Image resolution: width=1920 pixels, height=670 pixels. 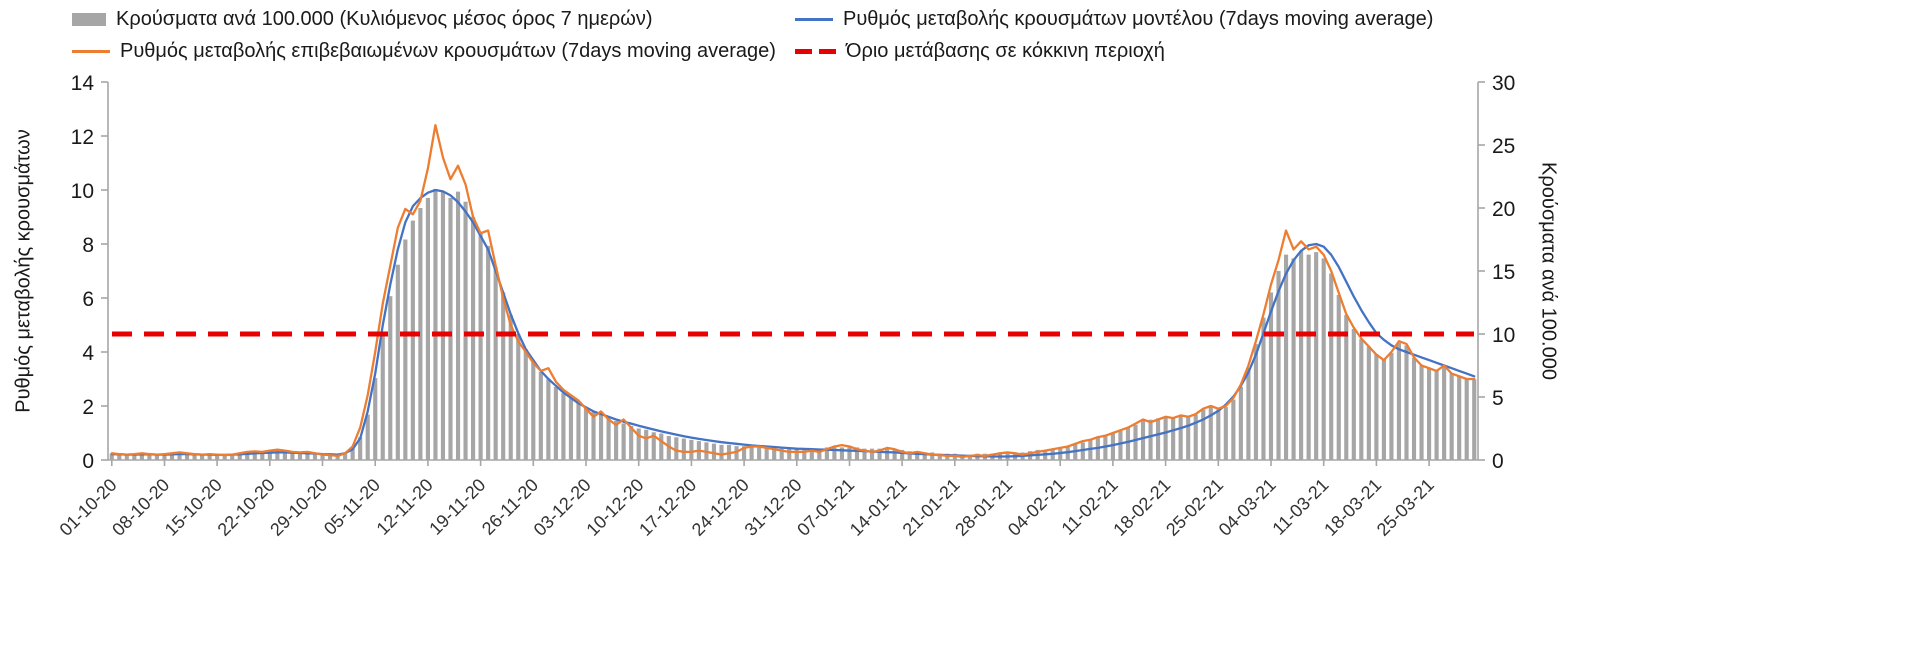 What do you see at coordinates (1247, 507) in the screenshot?
I see `x-axis-tick-label: 04-03-21` at bounding box center [1247, 507].